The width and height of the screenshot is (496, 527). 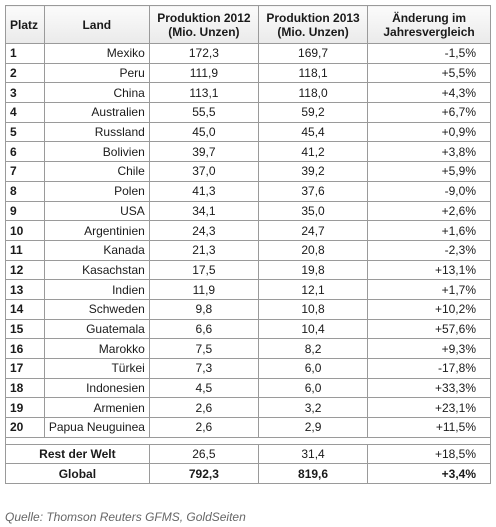 What do you see at coordinates (429, 454) in the screenshot?
I see `rest-change: +18,5%` at bounding box center [429, 454].